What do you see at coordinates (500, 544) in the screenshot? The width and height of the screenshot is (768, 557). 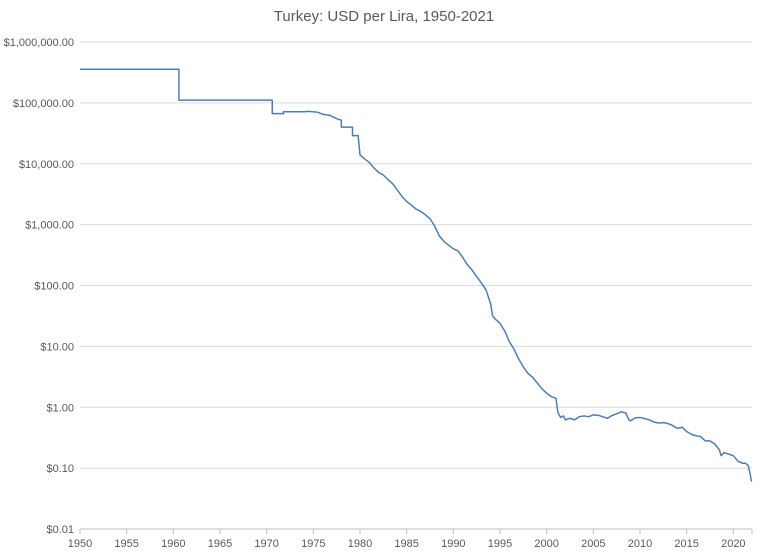 I see `x-tick-label: 1995` at bounding box center [500, 544].